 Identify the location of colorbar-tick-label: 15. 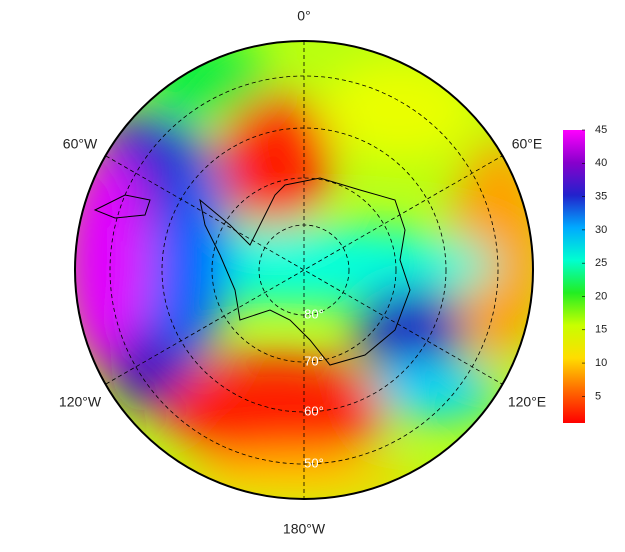
(601, 330).